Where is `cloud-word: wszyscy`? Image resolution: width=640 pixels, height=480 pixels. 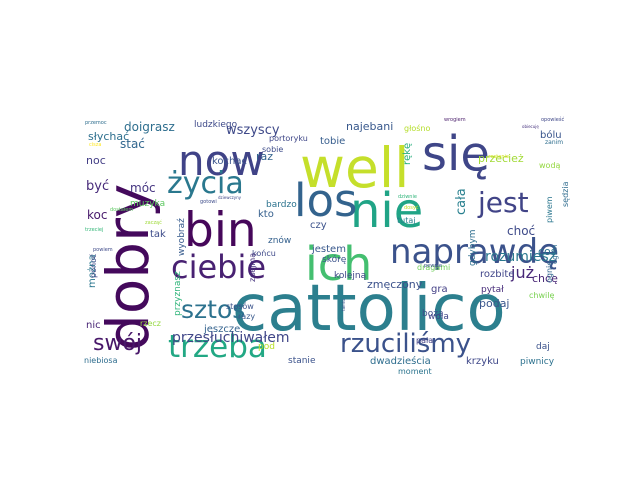
cloud-word: wszyscy is located at coordinates (253, 130).